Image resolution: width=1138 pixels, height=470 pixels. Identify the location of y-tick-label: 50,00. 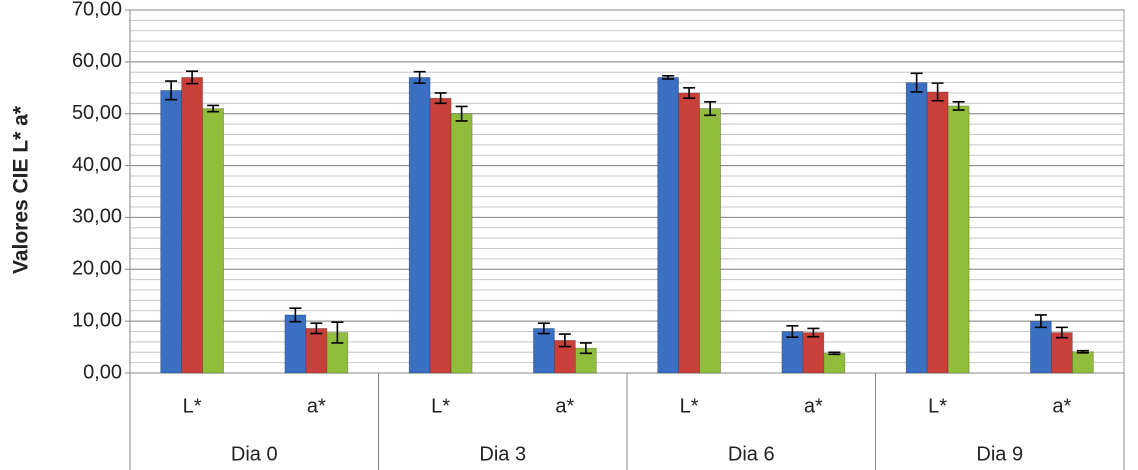
(97, 113).